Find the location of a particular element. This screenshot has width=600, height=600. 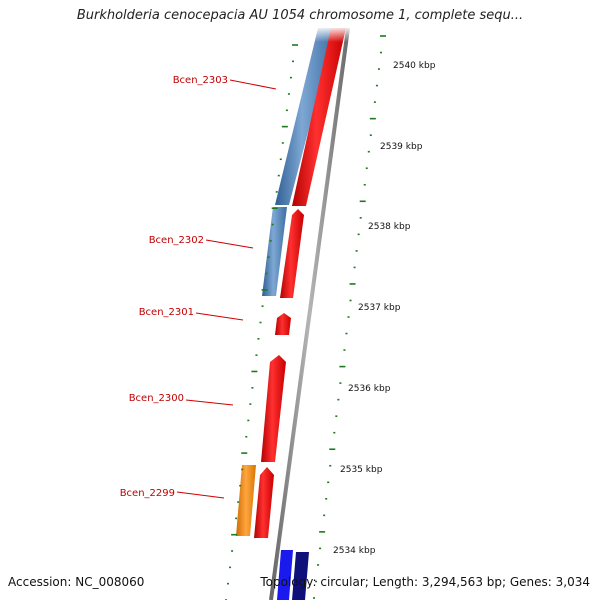

kbp-label: 2536 kbp is located at coordinates (369, 389).